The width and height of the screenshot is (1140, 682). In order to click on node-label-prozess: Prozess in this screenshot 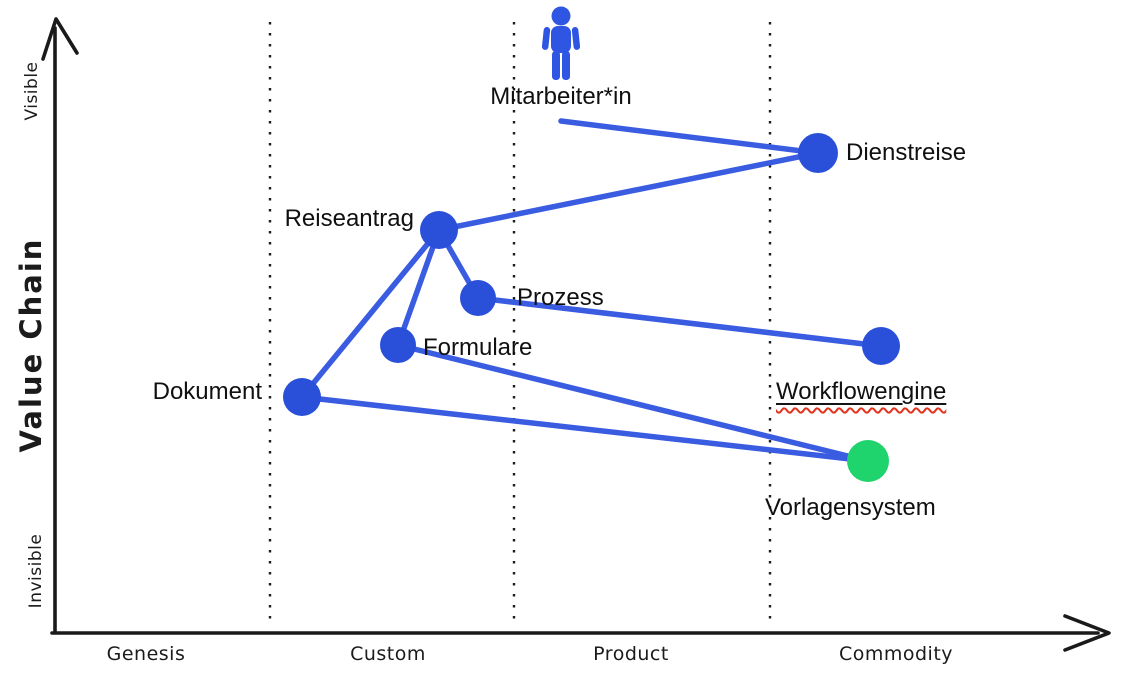, I will do `click(560, 297)`.